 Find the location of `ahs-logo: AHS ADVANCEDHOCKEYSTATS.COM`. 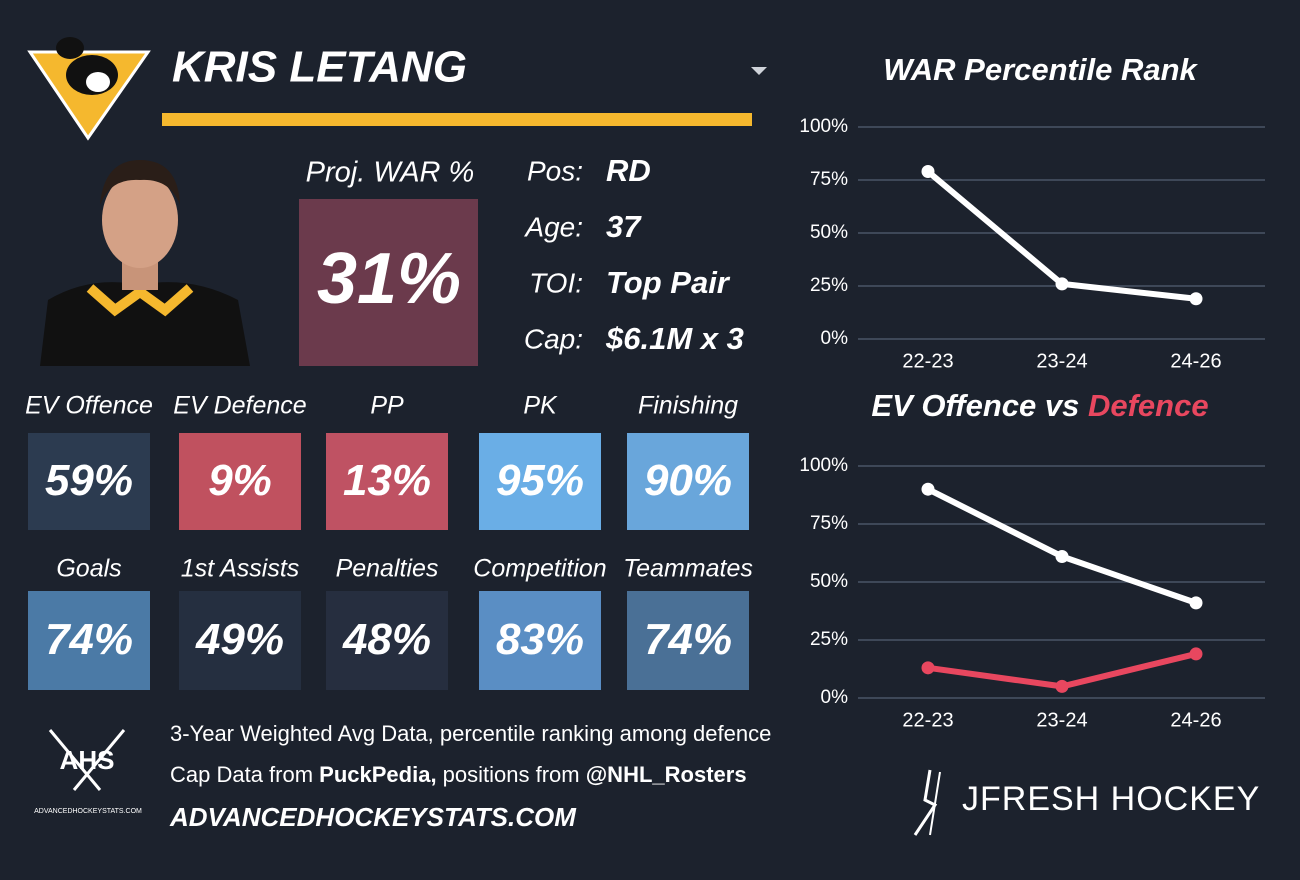

ahs-logo: AHS ADVANCEDHOCKEYSTATS.COM is located at coordinates (88, 772).